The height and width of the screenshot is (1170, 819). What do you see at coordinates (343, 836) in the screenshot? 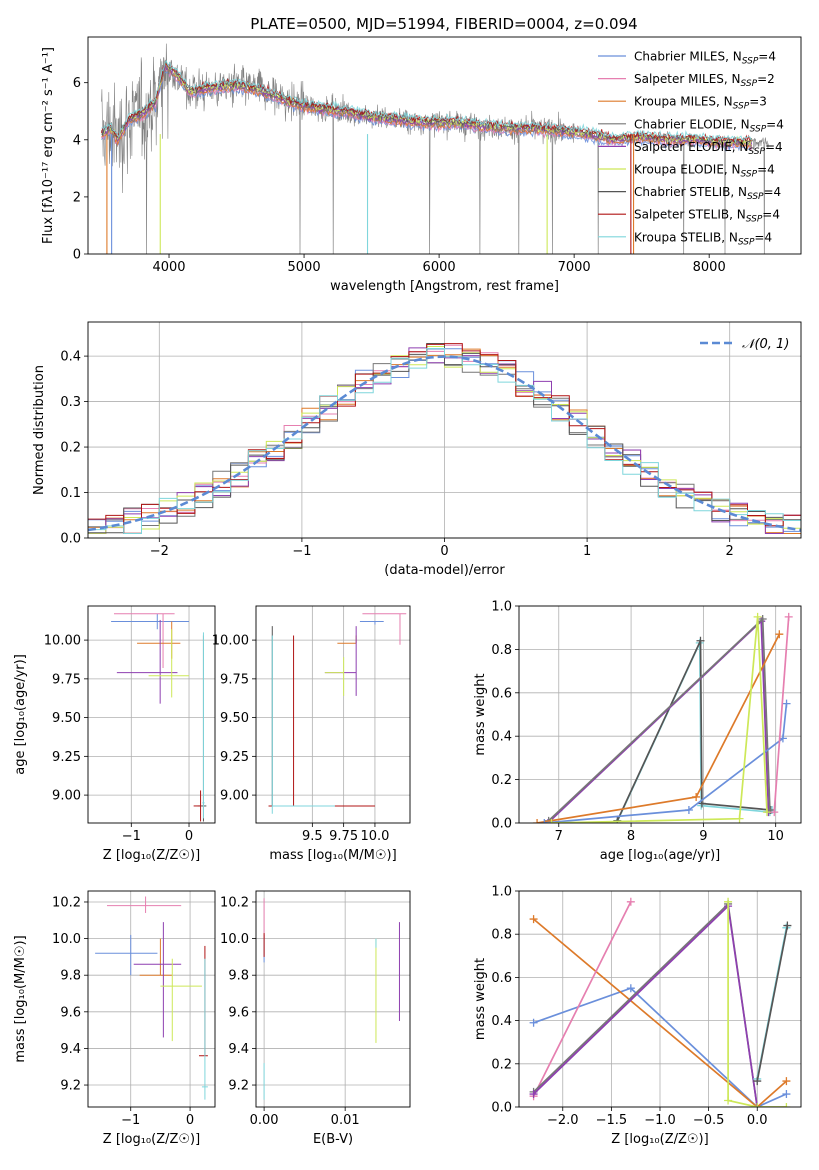
I see `x-tick-label: 9.75` at bounding box center [343, 836].